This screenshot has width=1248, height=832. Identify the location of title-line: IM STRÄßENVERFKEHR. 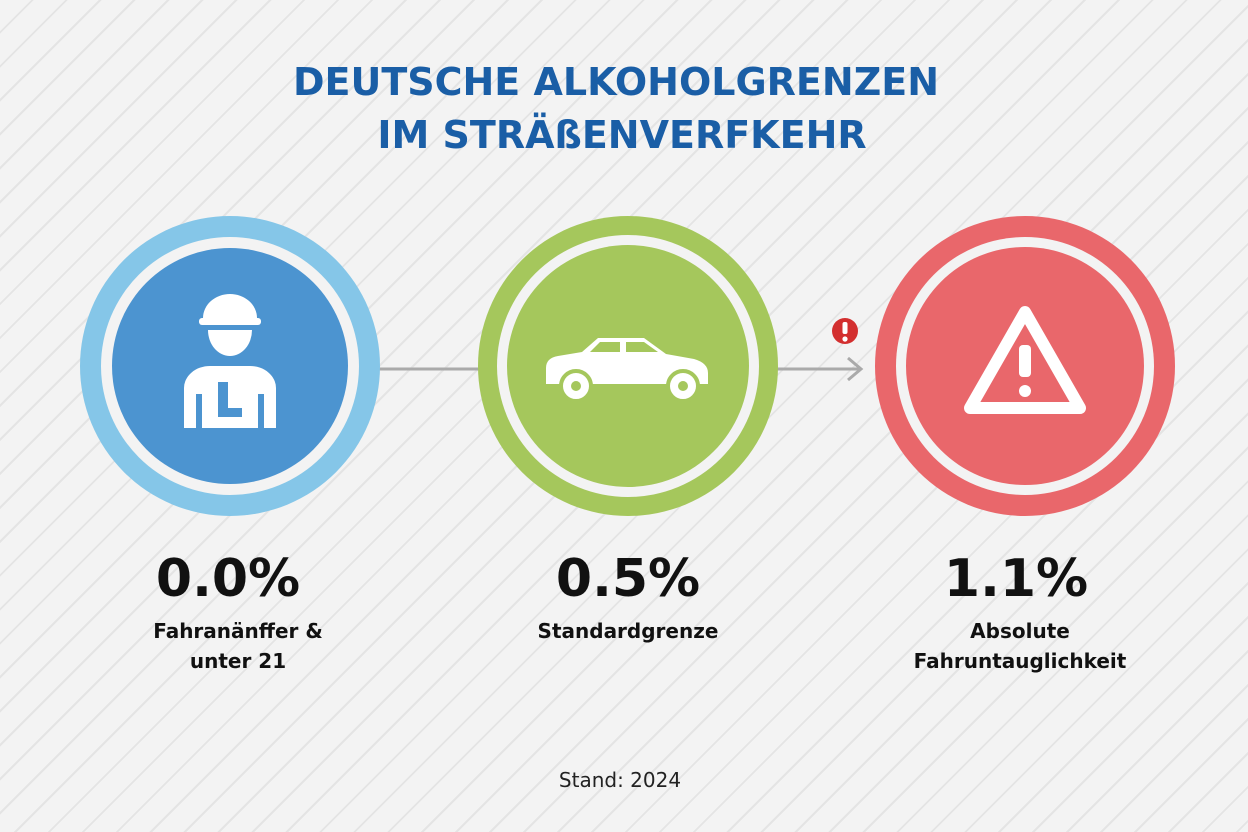
(621, 135).